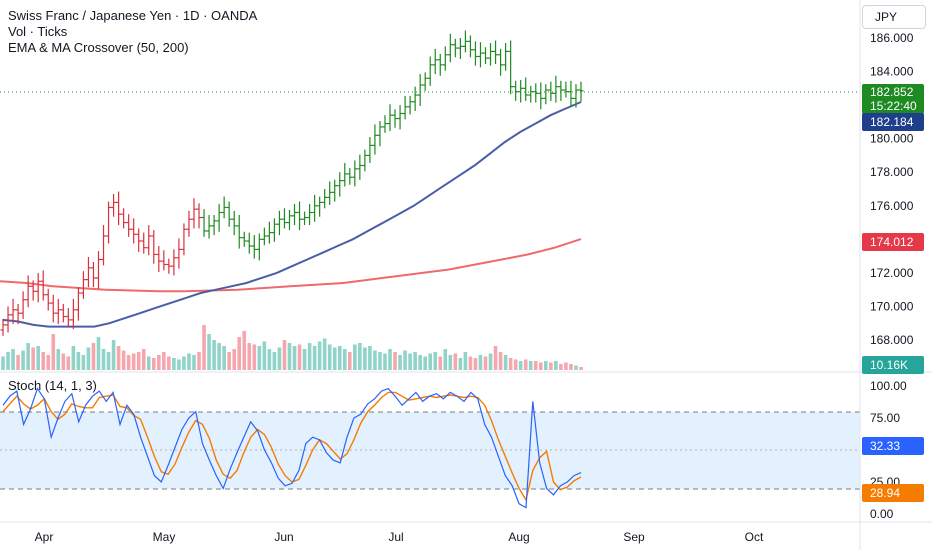 The width and height of the screenshot is (932, 550). I want to click on currency-selector: JPY, so click(894, 17).